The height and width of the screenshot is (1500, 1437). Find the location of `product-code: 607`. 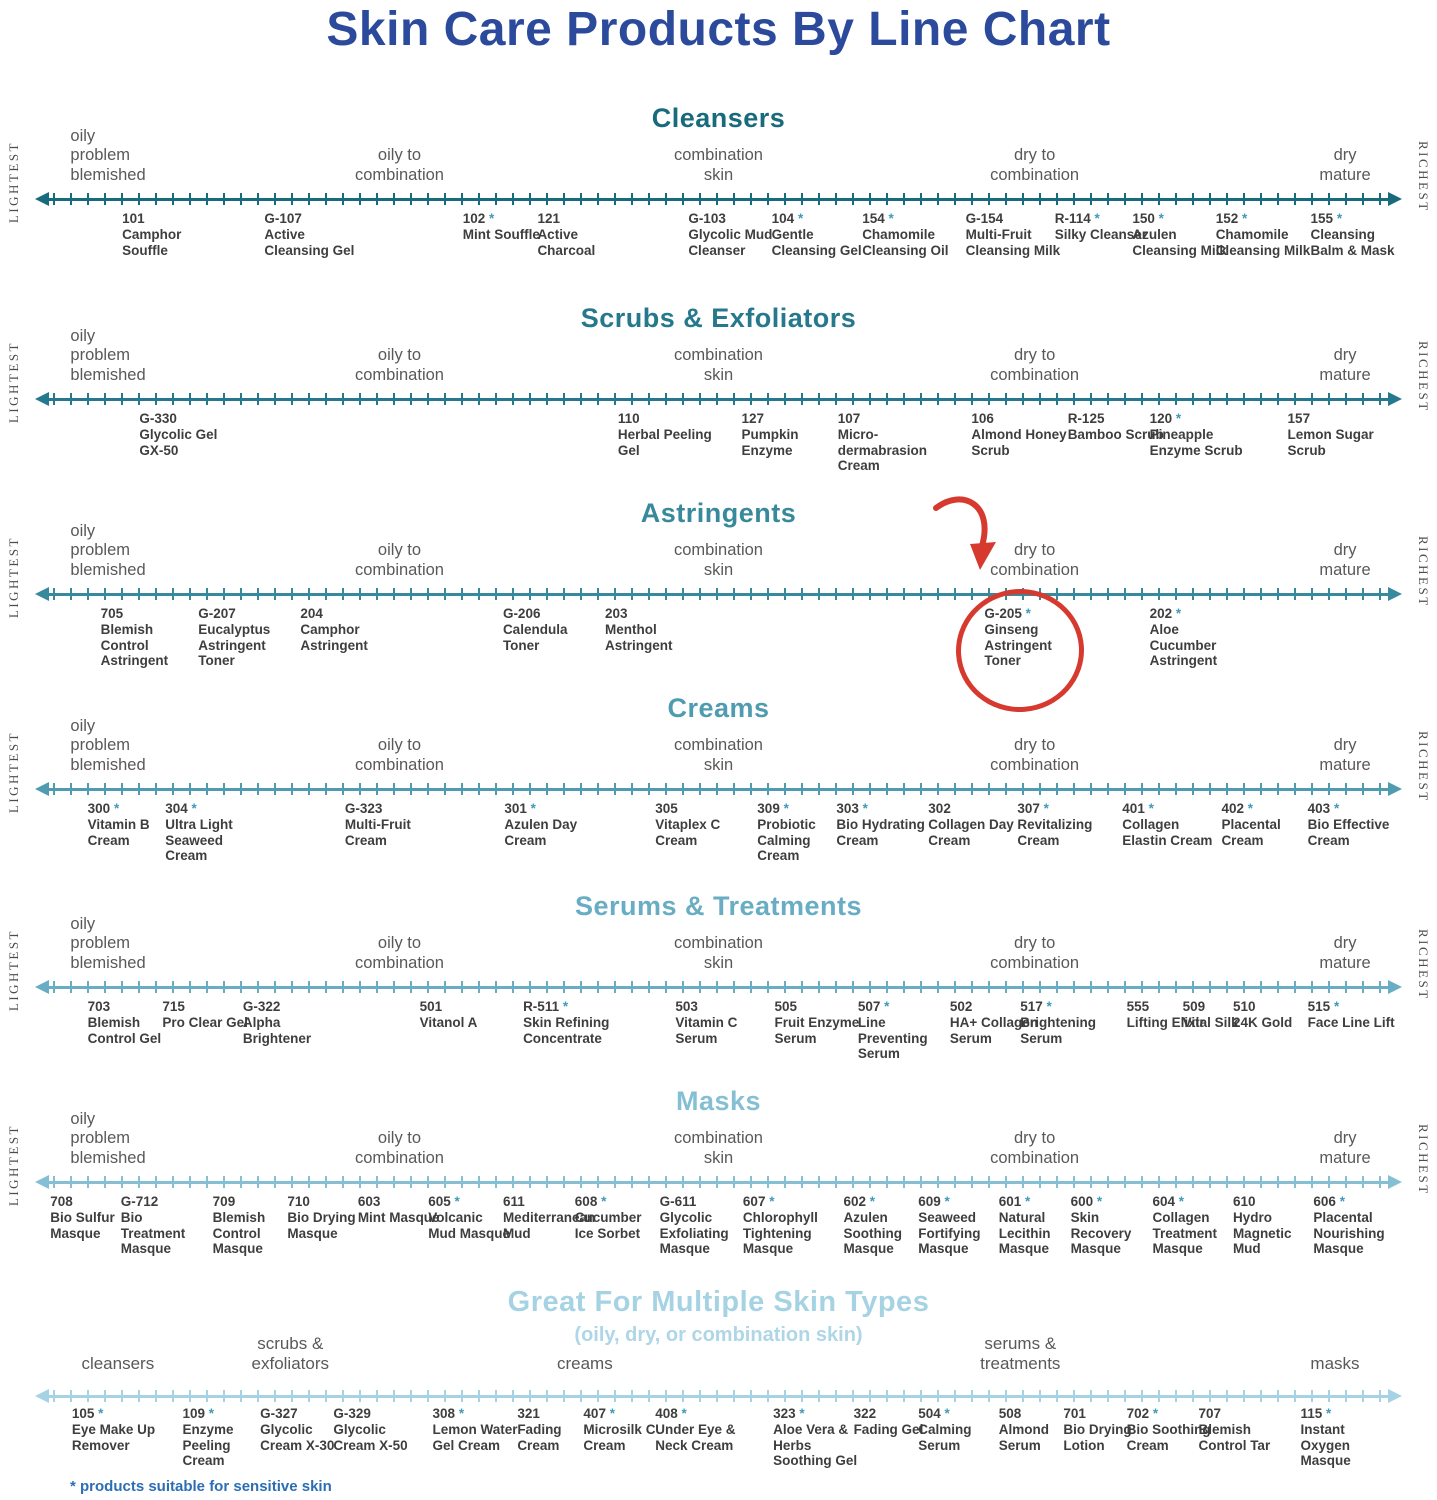

product-code: 607 is located at coordinates (754, 1201).